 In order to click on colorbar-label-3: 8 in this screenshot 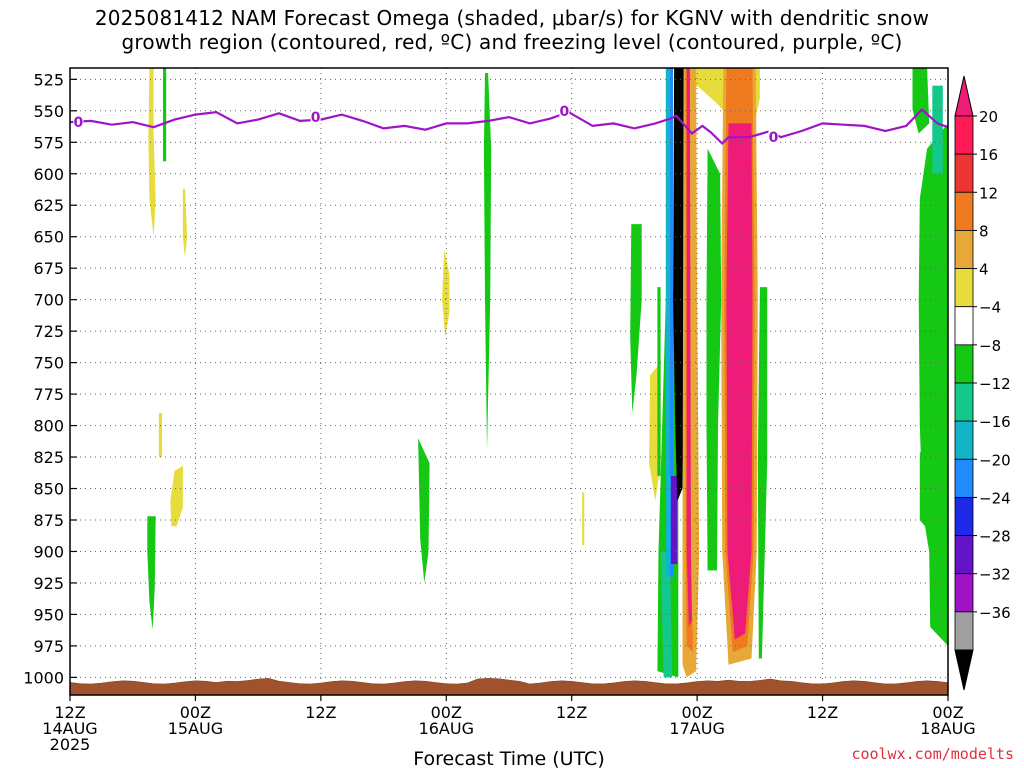, I will do `click(984, 231)`.